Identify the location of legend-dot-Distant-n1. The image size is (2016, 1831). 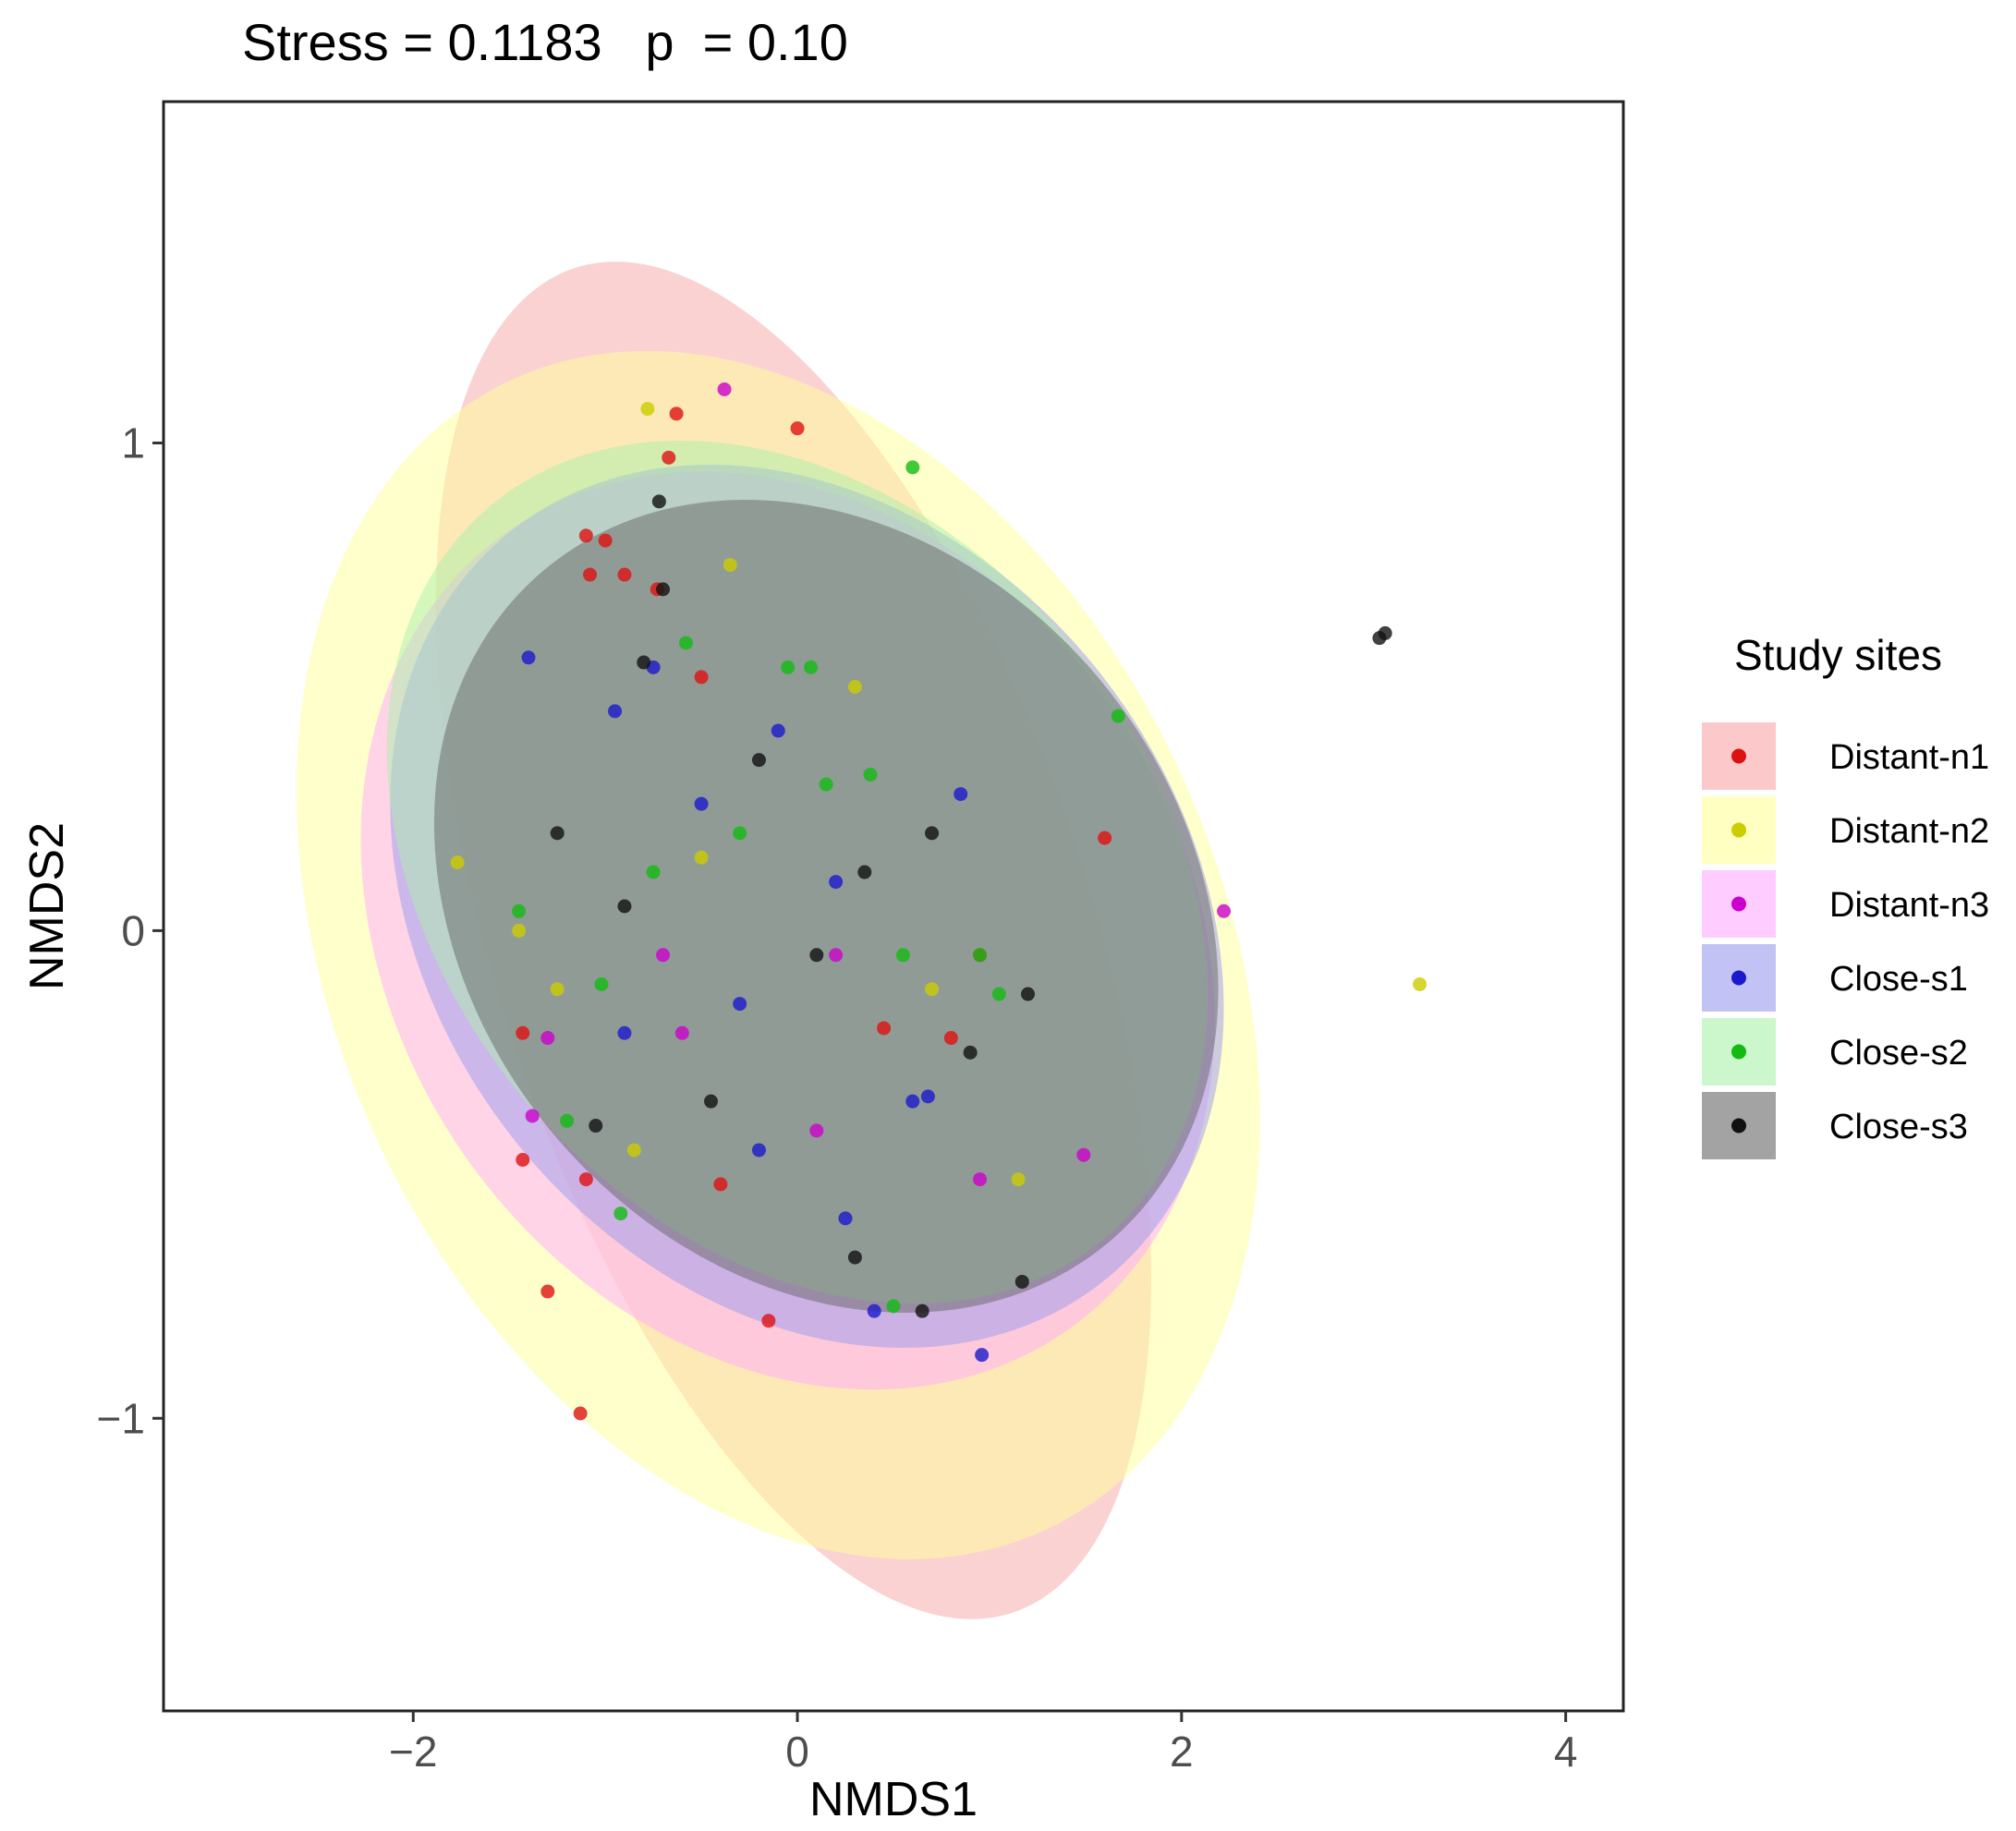
(1738, 756).